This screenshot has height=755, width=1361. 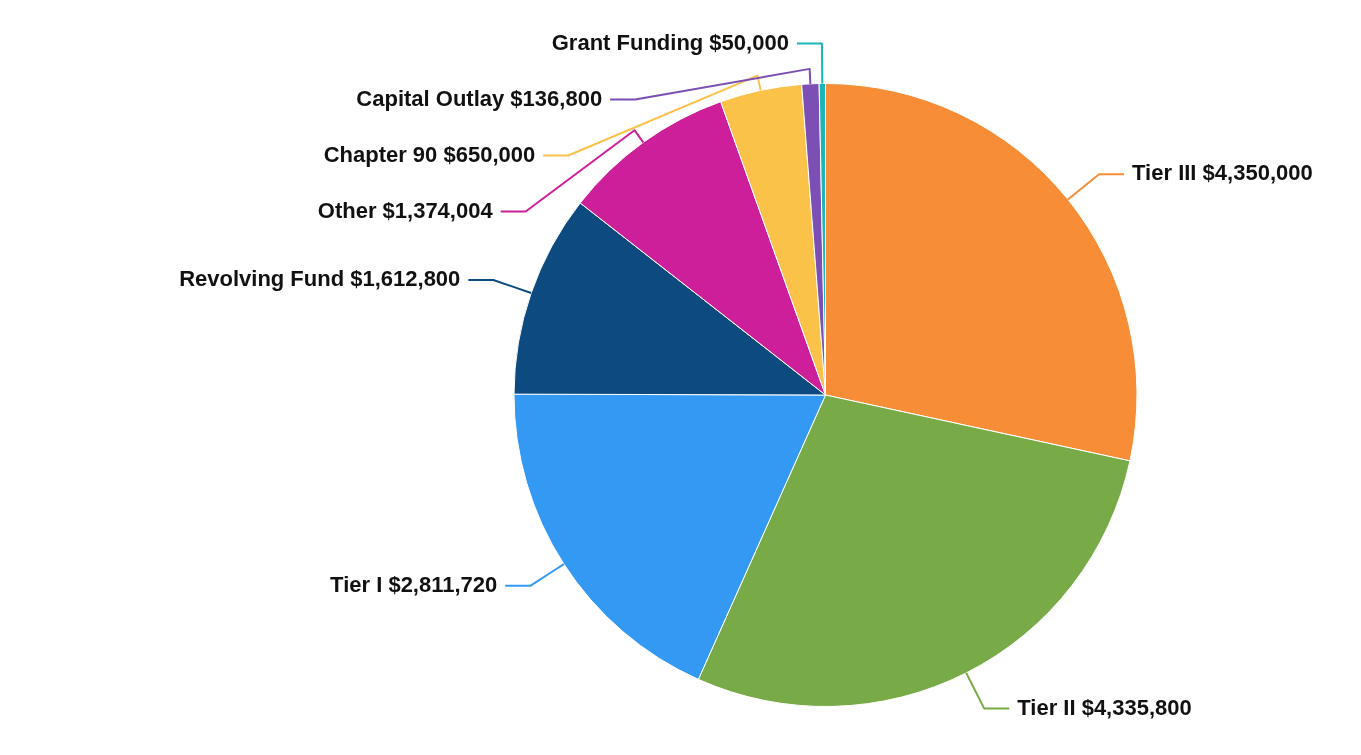 What do you see at coordinates (414, 584) in the screenshot?
I see `slice-label: Tier I $2,811,720` at bounding box center [414, 584].